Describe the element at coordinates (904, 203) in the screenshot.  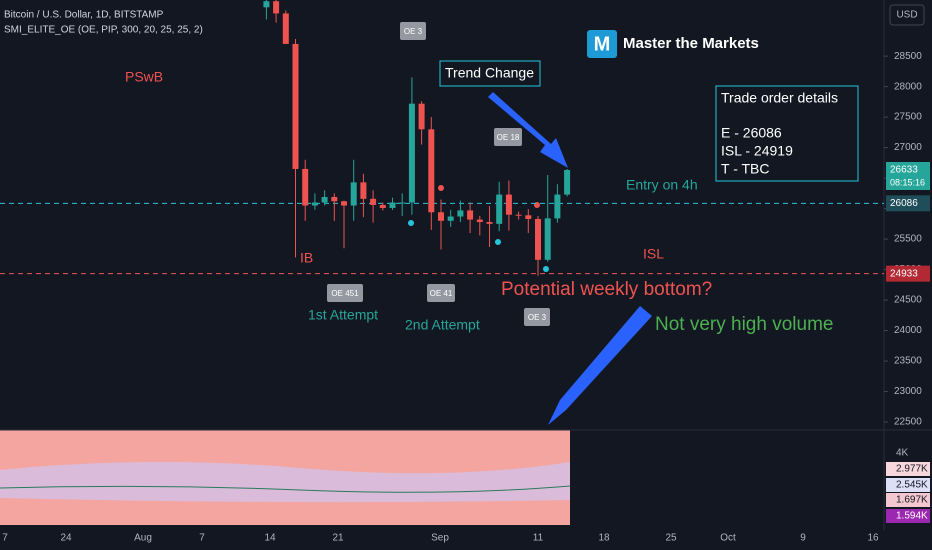
I see `price-tag-label: 26086` at that location.